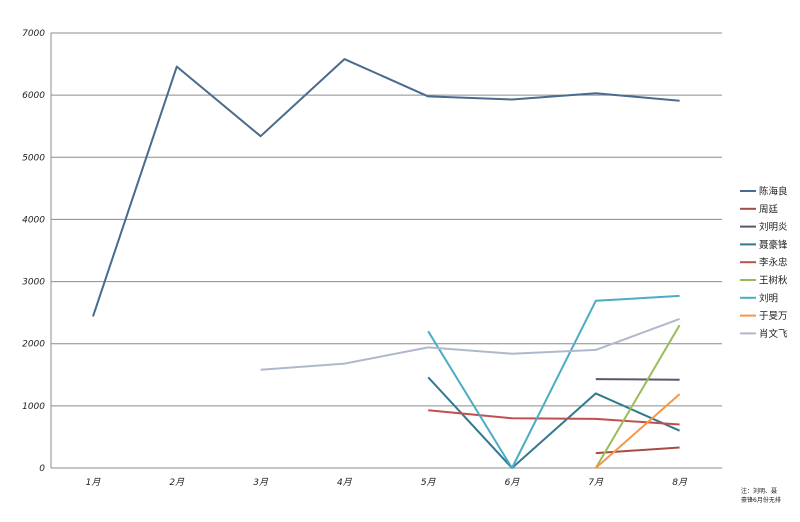 This screenshot has width=800, height=522. Describe the element at coordinates (513, 482) in the screenshot. I see `x-tick-label-6: 6月` at that location.